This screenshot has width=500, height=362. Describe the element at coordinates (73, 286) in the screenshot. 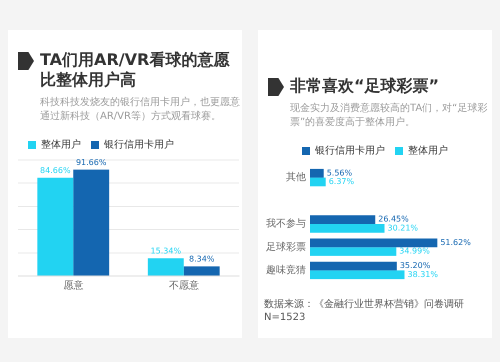

I see `x-tick-label: 愿意` at that location.